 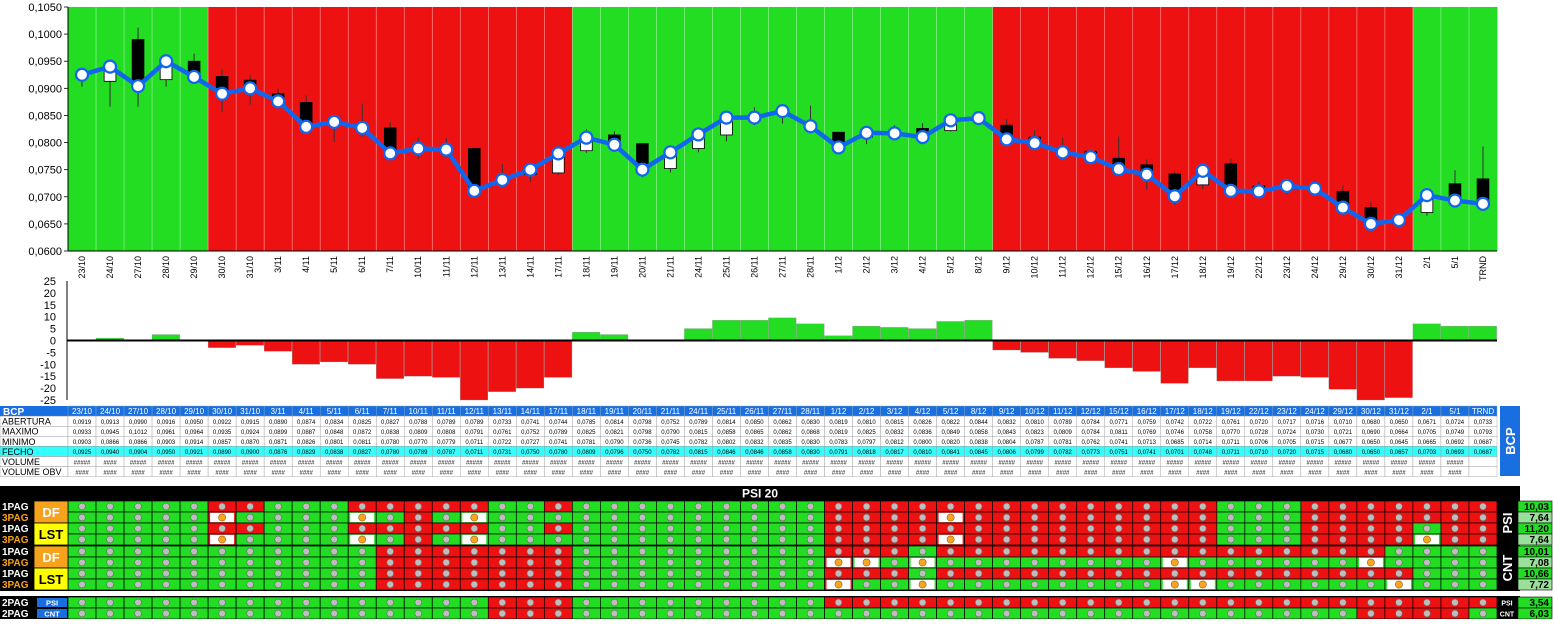 What do you see at coordinates (1006, 453) in the screenshot?
I see `table-value: 0,0806` at bounding box center [1006, 453].